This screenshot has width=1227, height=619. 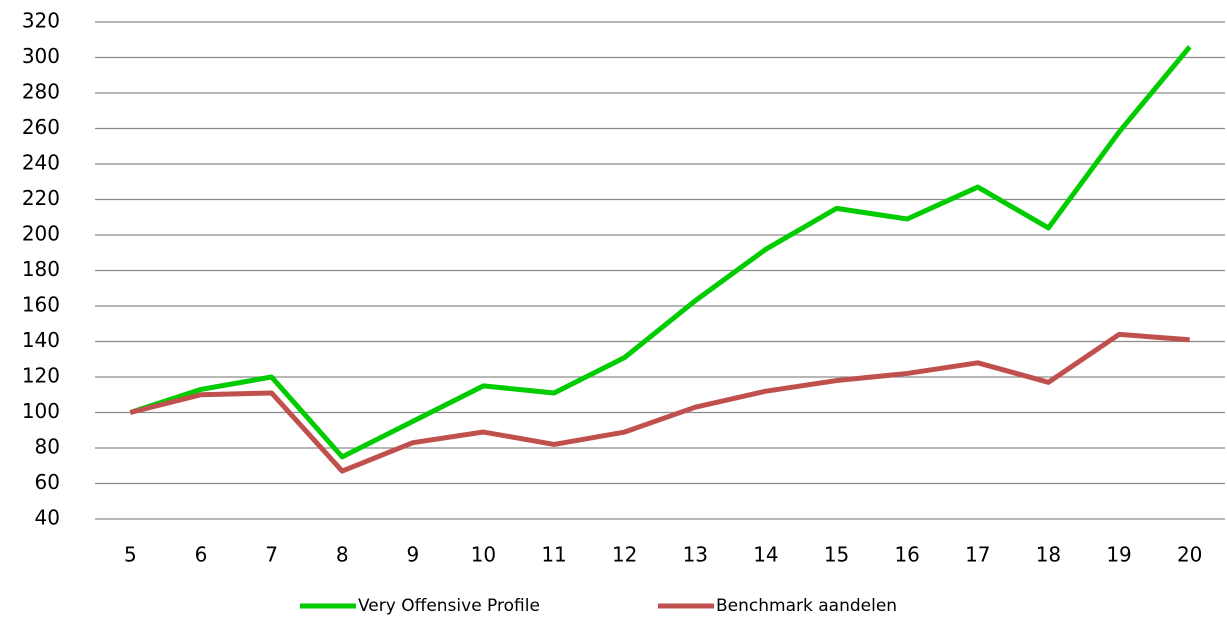 What do you see at coordinates (41, 127) in the screenshot?
I see `y-tick-label: 260` at bounding box center [41, 127].